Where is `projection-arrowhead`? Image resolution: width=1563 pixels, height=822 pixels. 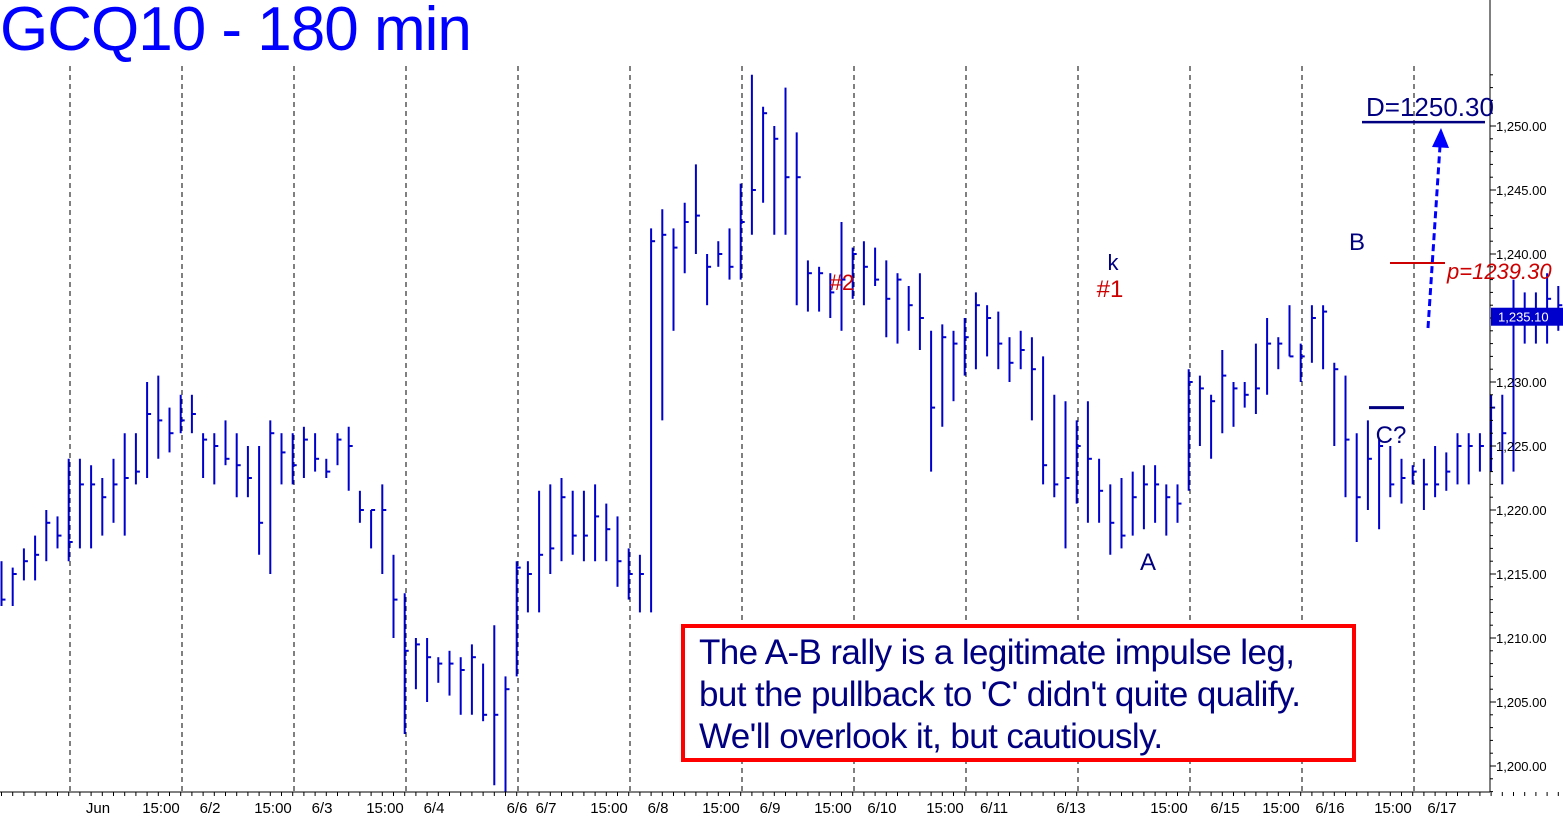 projection-arrowhead is located at coordinates (1440, 138).